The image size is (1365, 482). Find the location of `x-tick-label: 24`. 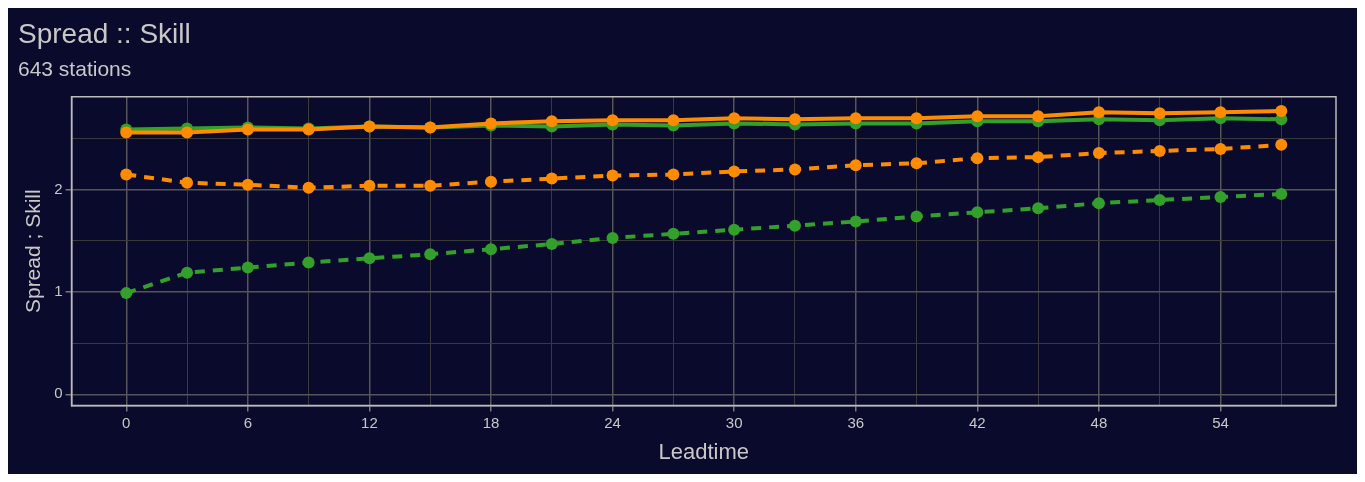

x-tick-label: 24 is located at coordinates (612, 422).